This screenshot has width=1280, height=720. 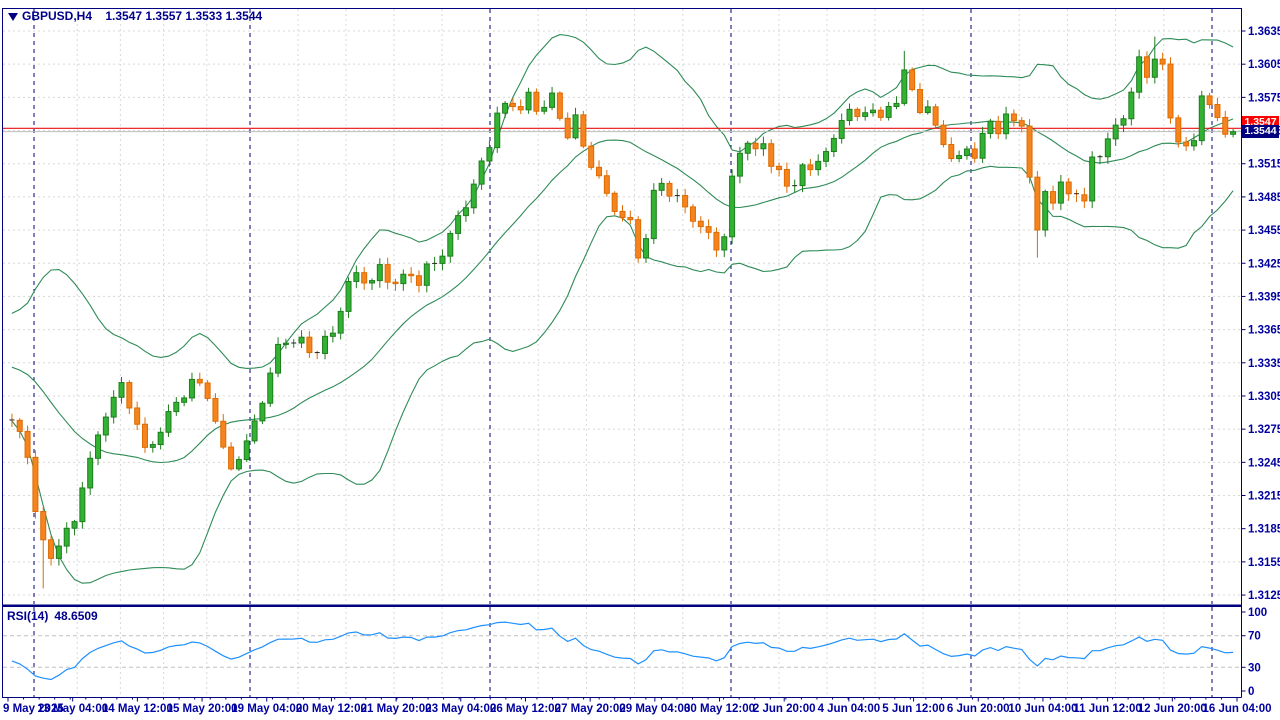 What do you see at coordinates (784, 709) in the screenshot?
I see `time-axis-label: 2 Jun 20:00` at bounding box center [784, 709].